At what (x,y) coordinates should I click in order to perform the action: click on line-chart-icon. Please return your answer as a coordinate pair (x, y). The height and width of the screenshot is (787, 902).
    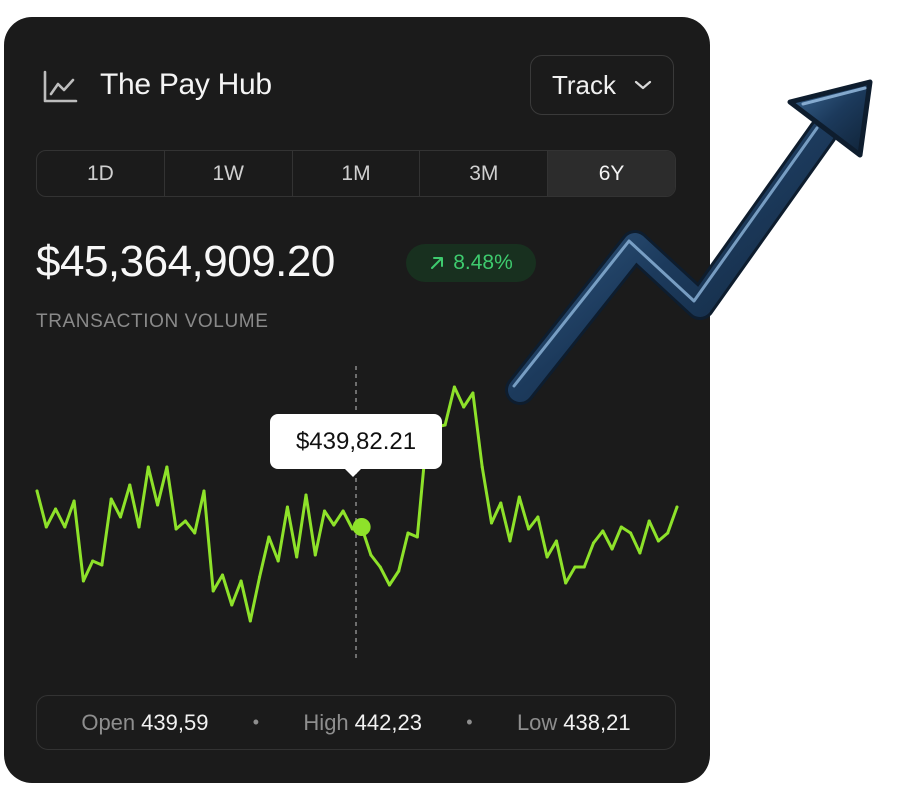
    Looking at the image, I should click on (60, 86).